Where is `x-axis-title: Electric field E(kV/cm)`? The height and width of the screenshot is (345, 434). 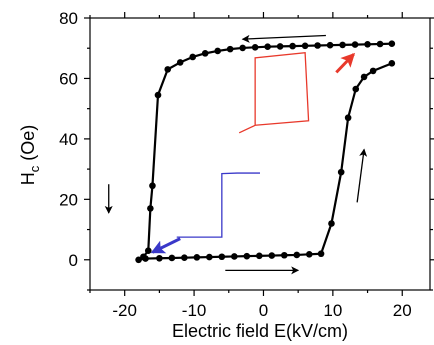 x-axis-title: Electric field E(kV/cm) is located at coordinates (260, 331).